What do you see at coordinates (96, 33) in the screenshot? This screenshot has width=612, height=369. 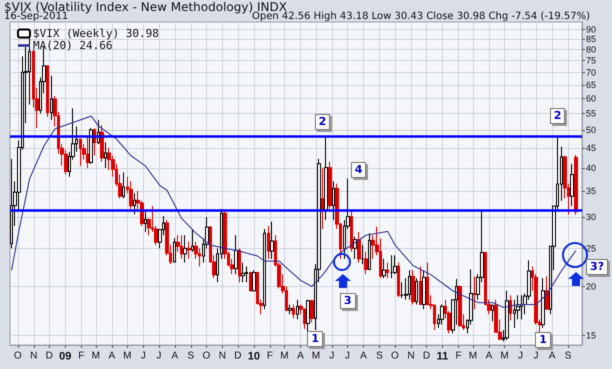 I see `legend-label: $VIX (Weekly) 30.98` at bounding box center [96, 33].